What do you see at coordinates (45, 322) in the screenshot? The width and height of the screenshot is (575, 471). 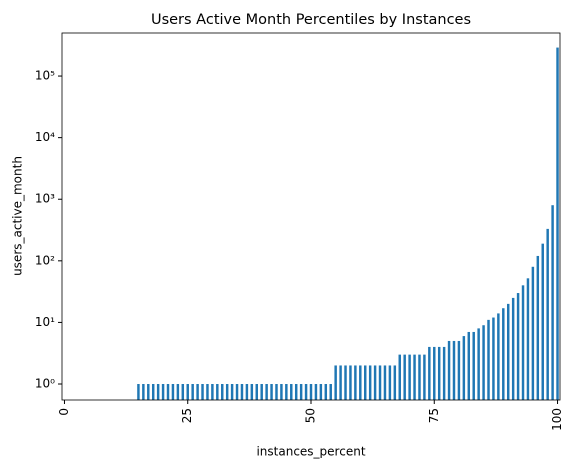 I see `y-tick-label: 10¹` at bounding box center [45, 322].